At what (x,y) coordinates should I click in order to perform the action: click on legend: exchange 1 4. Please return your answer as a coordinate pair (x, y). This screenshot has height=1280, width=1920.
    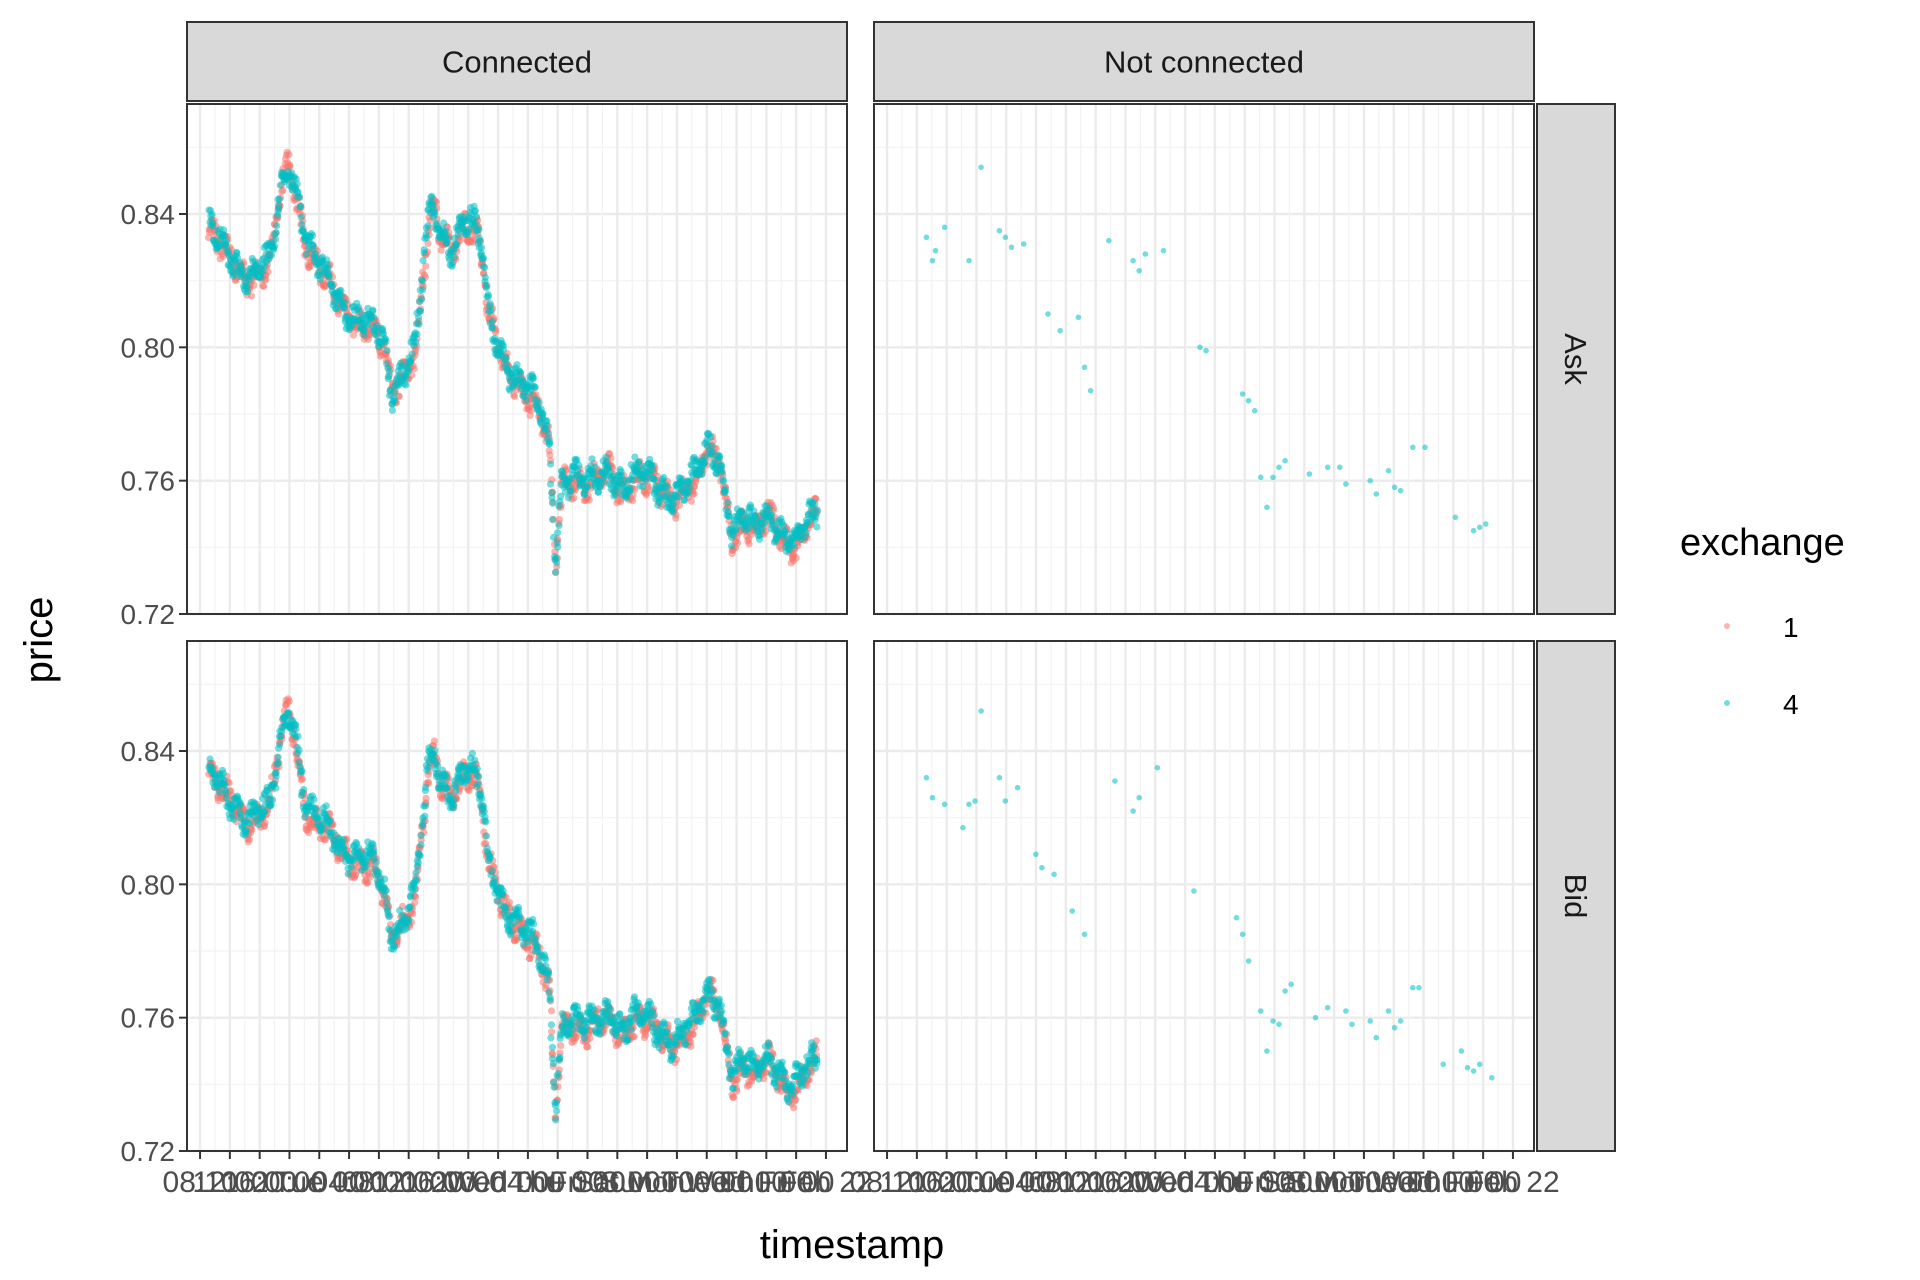
    Looking at the image, I should click on (1762, 621).